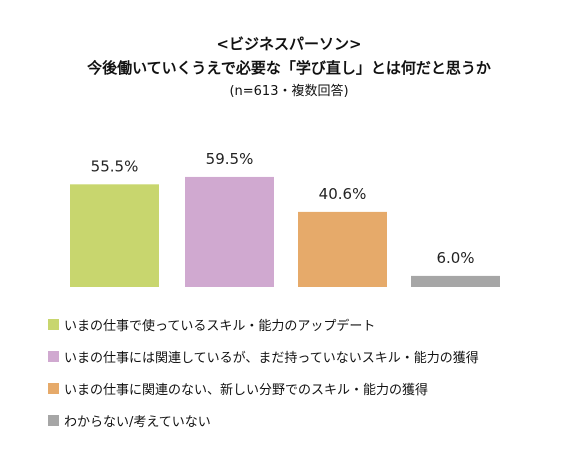 The height and width of the screenshot is (468, 578). What do you see at coordinates (343, 194) in the screenshot?
I see `data-label-3: 40.6%` at bounding box center [343, 194].